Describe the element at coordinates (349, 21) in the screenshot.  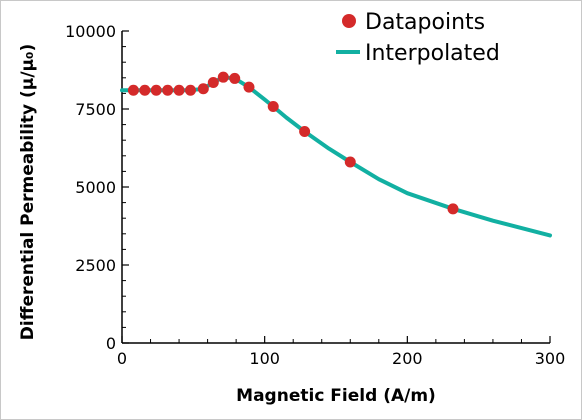
I see `legend-datapoints-marker` at that location.